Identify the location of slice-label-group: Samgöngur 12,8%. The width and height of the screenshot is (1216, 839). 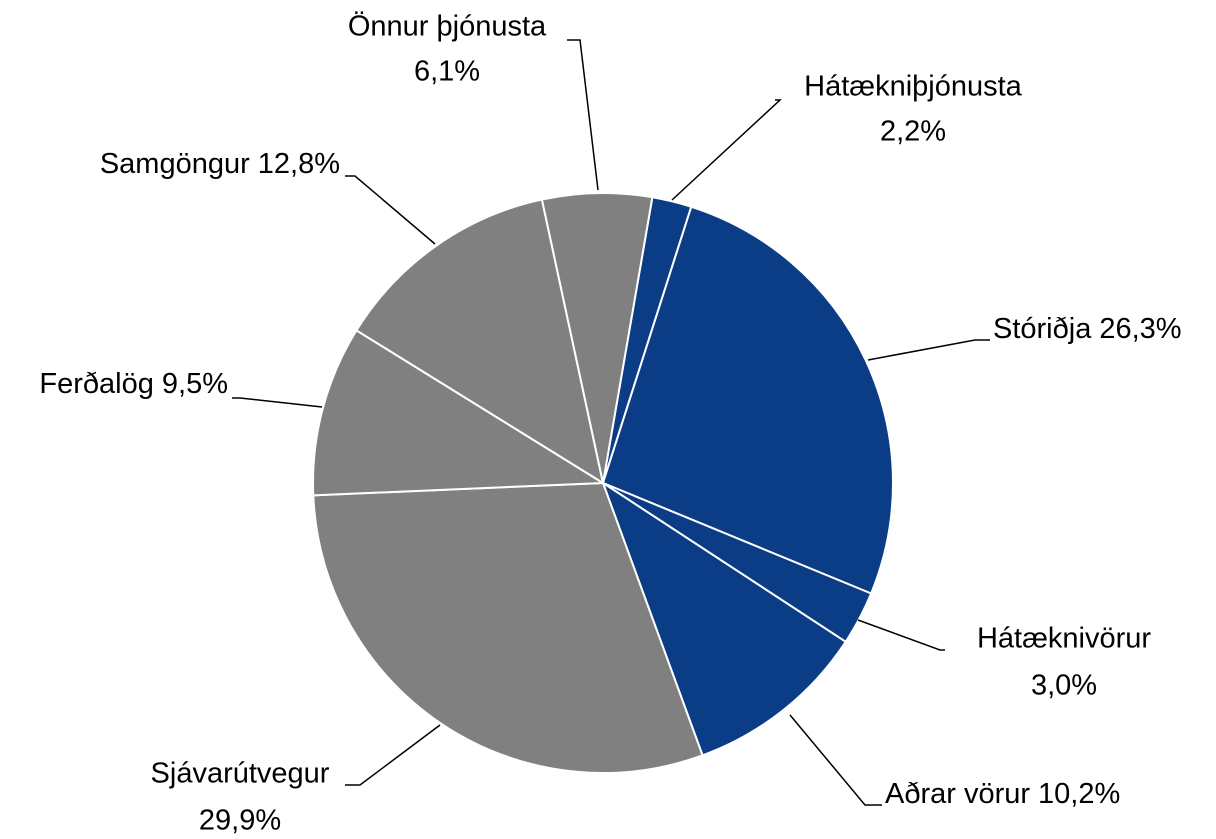
(220, 164).